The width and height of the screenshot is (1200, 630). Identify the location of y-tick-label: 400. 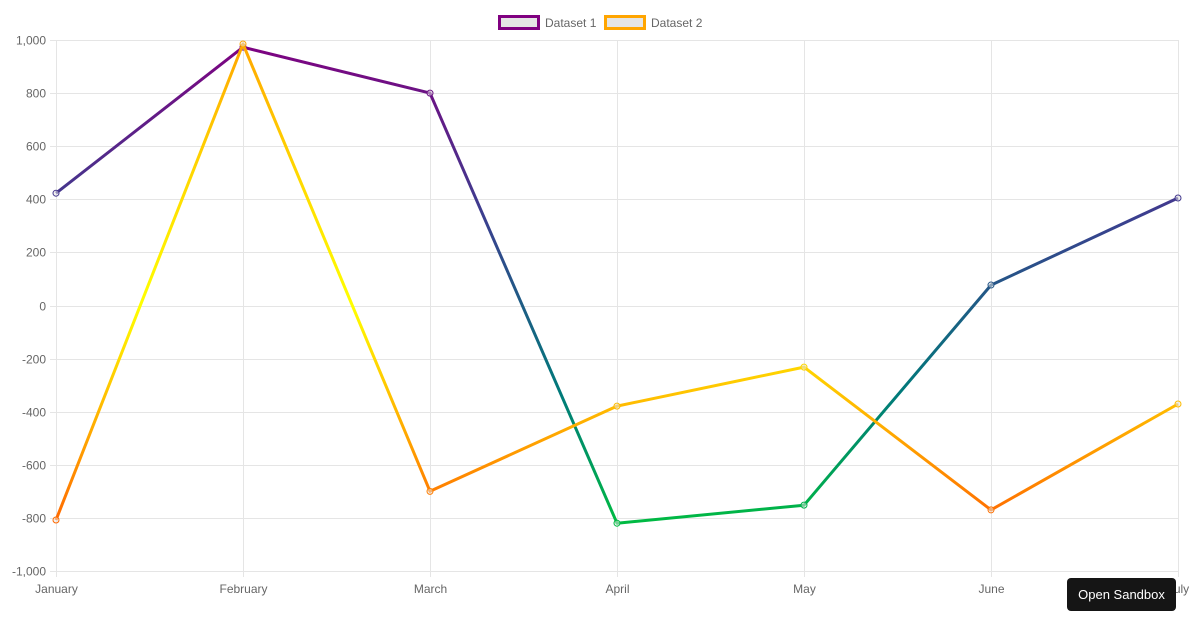
(36, 200).